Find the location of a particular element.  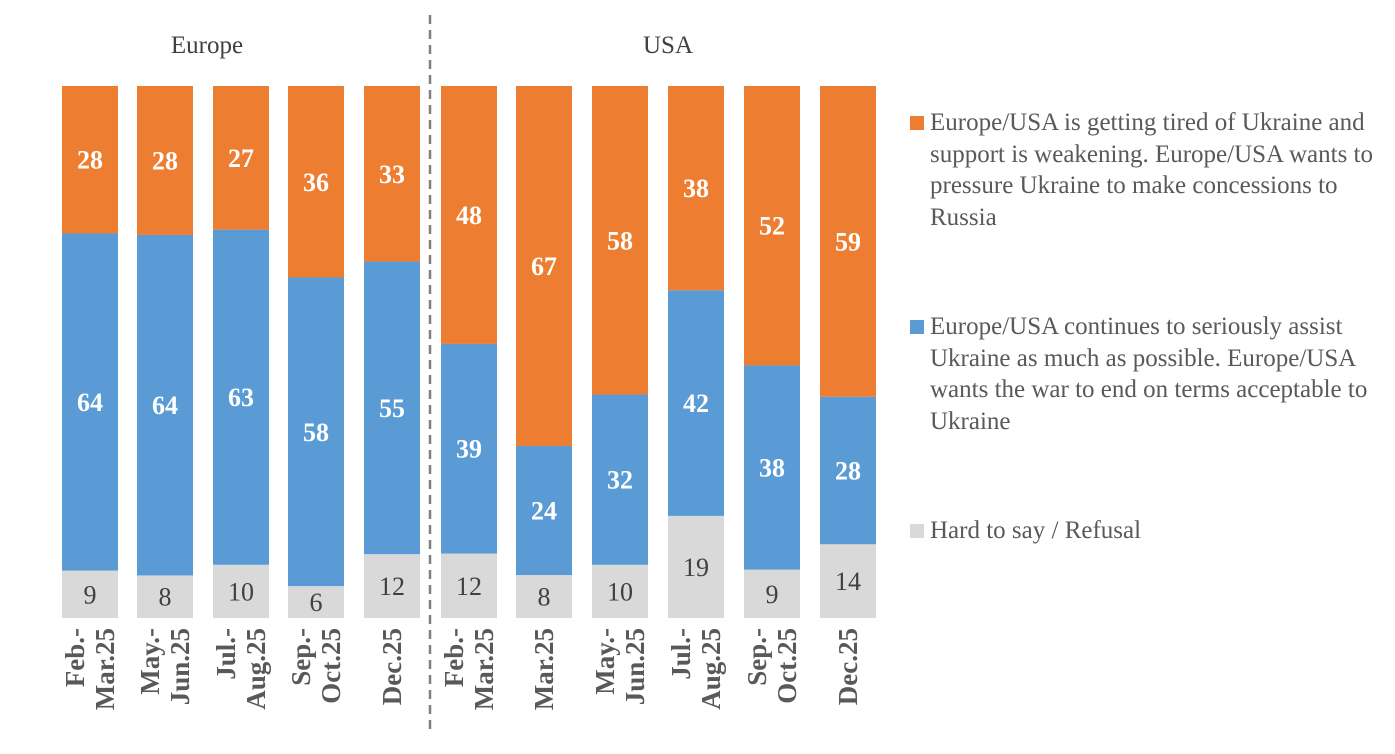

data-label: 48 is located at coordinates (469, 215).